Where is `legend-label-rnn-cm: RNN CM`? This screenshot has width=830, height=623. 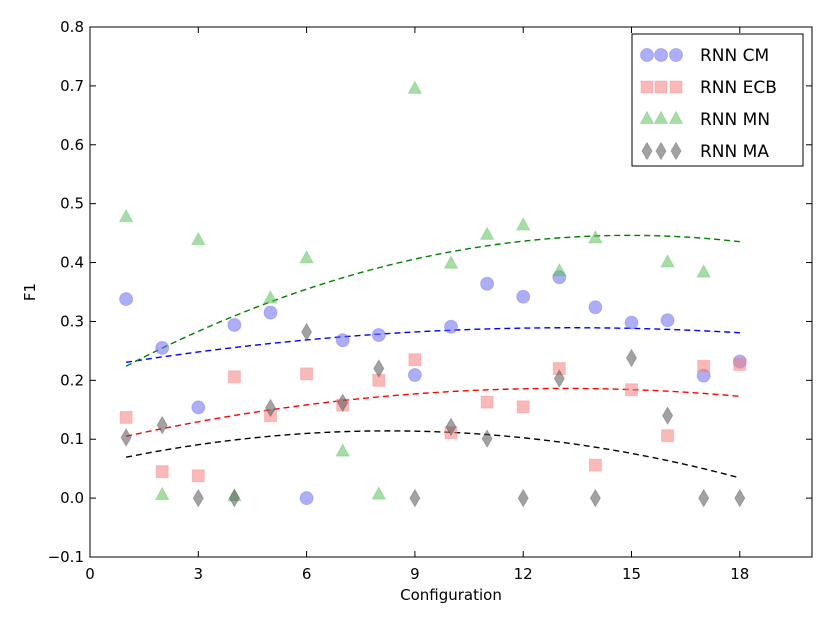 legend-label-rnn-cm: RNN CM is located at coordinates (734, 56).